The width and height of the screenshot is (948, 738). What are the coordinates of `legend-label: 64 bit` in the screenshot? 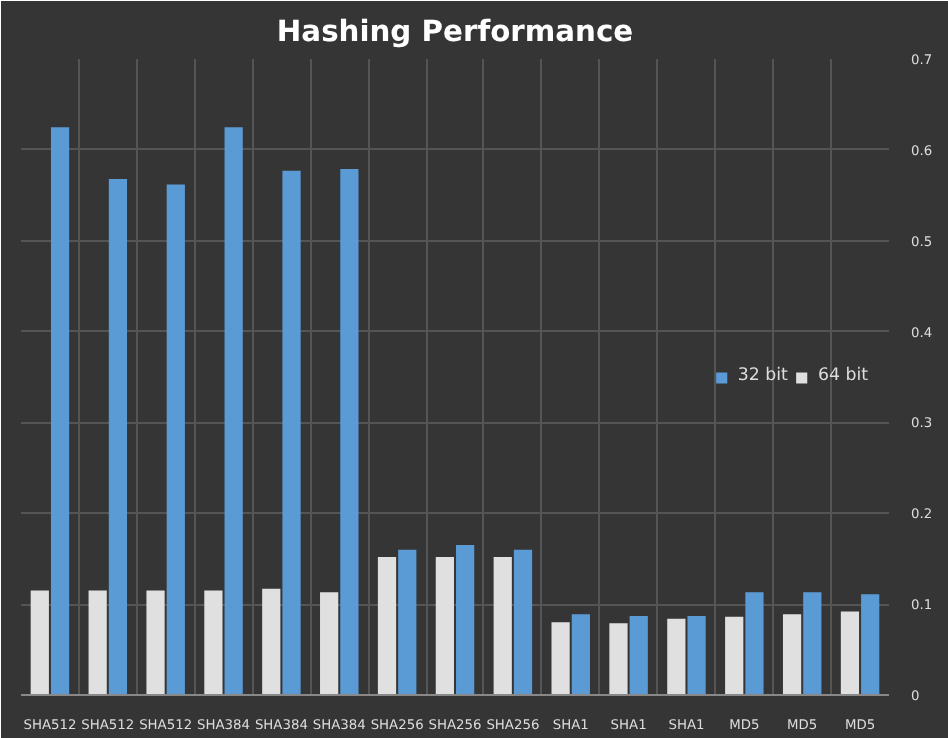 It's located at (842, 376).